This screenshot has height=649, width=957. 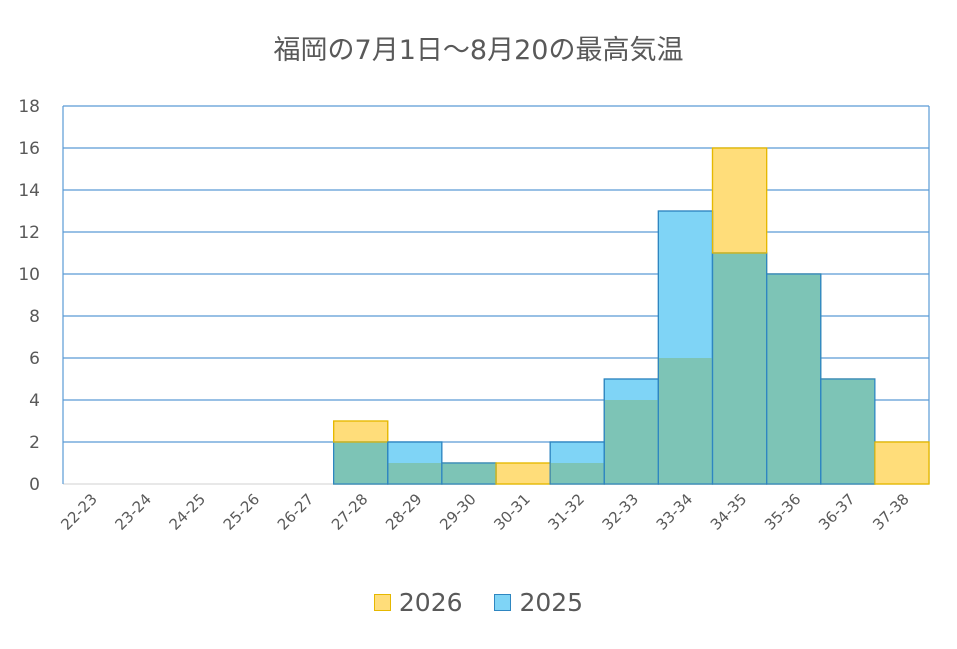 I want to click on y-tick-10: 10, so click(x=29, y=275).